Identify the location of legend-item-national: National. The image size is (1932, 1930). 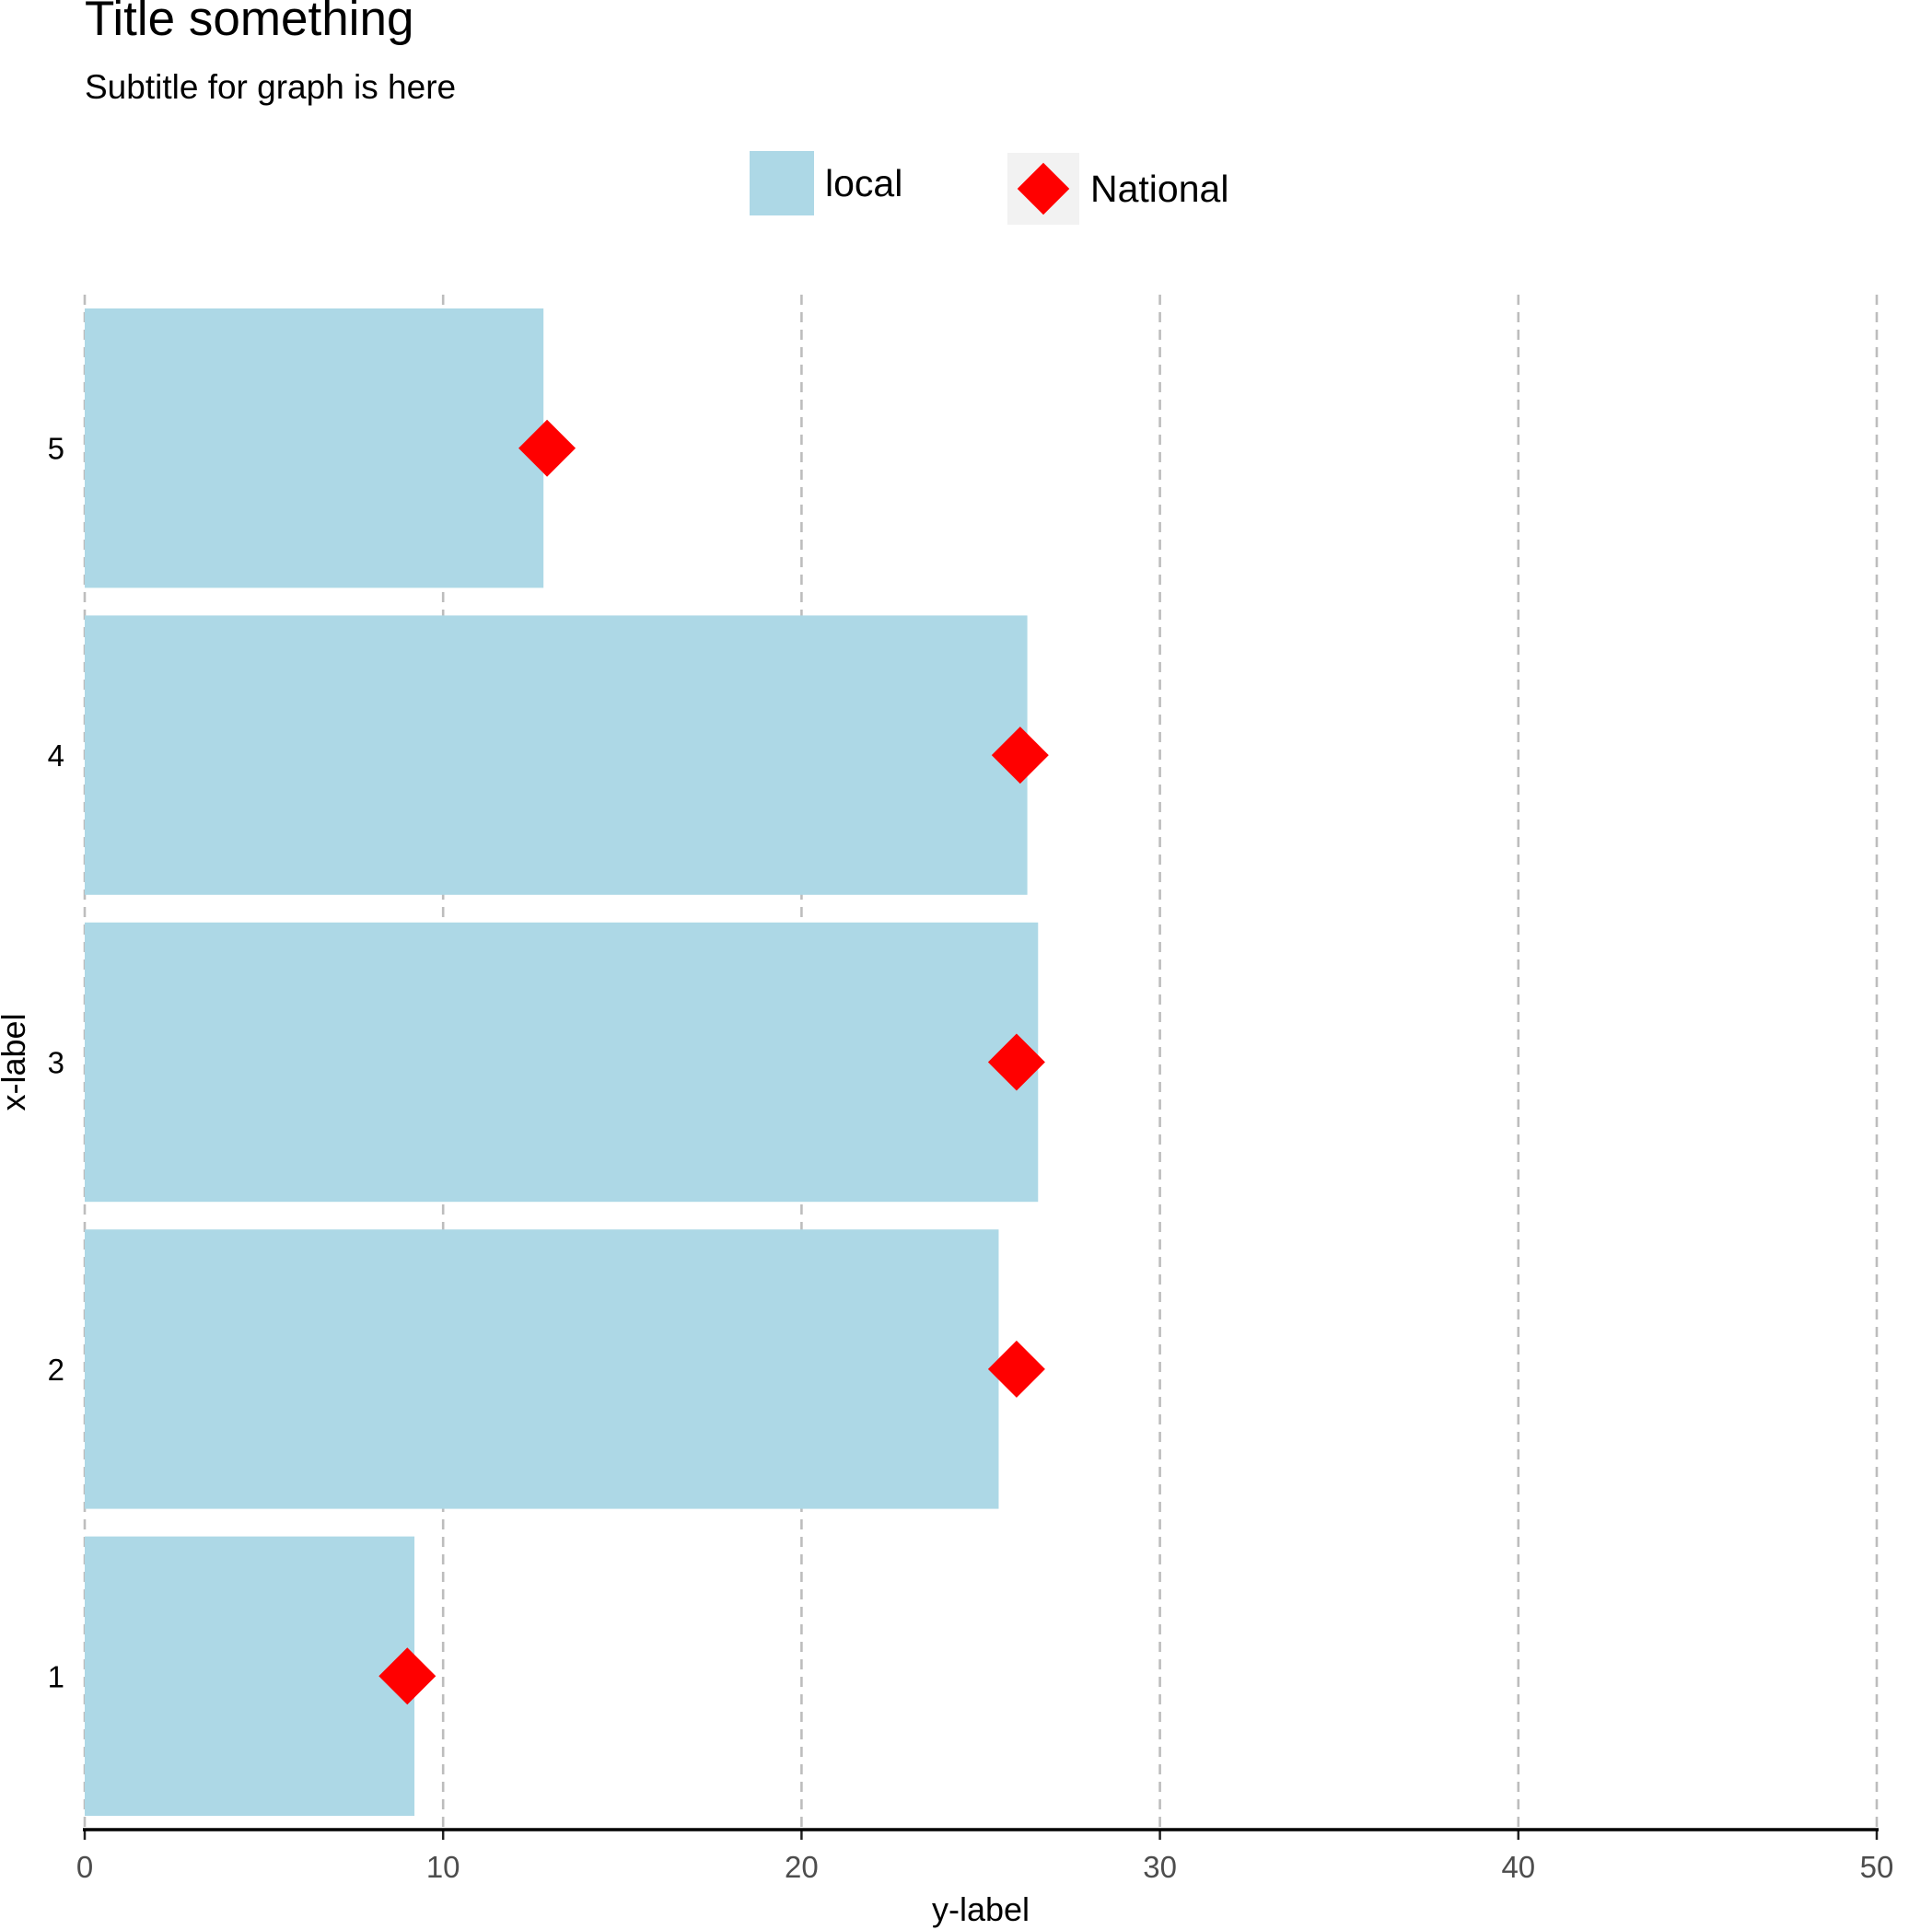
(1117, 189).